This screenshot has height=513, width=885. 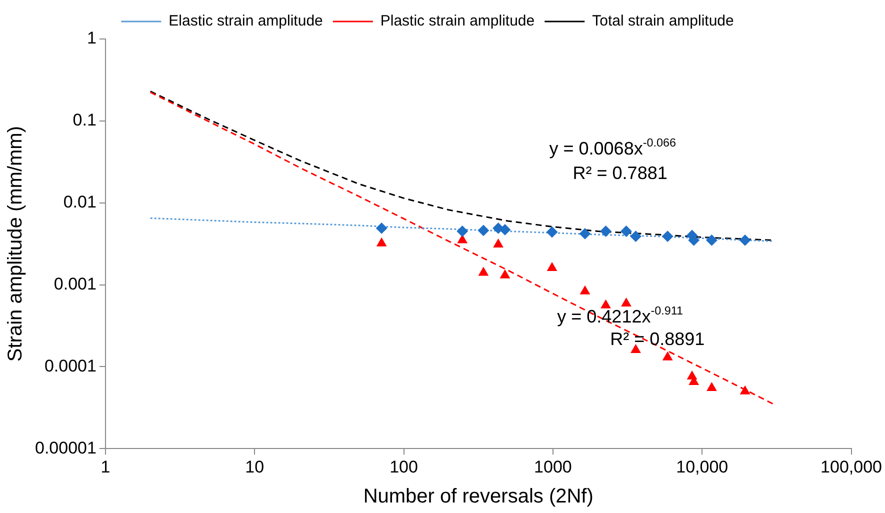 I want to click on x-tick-label: 1000, so click(x=553, y=466).